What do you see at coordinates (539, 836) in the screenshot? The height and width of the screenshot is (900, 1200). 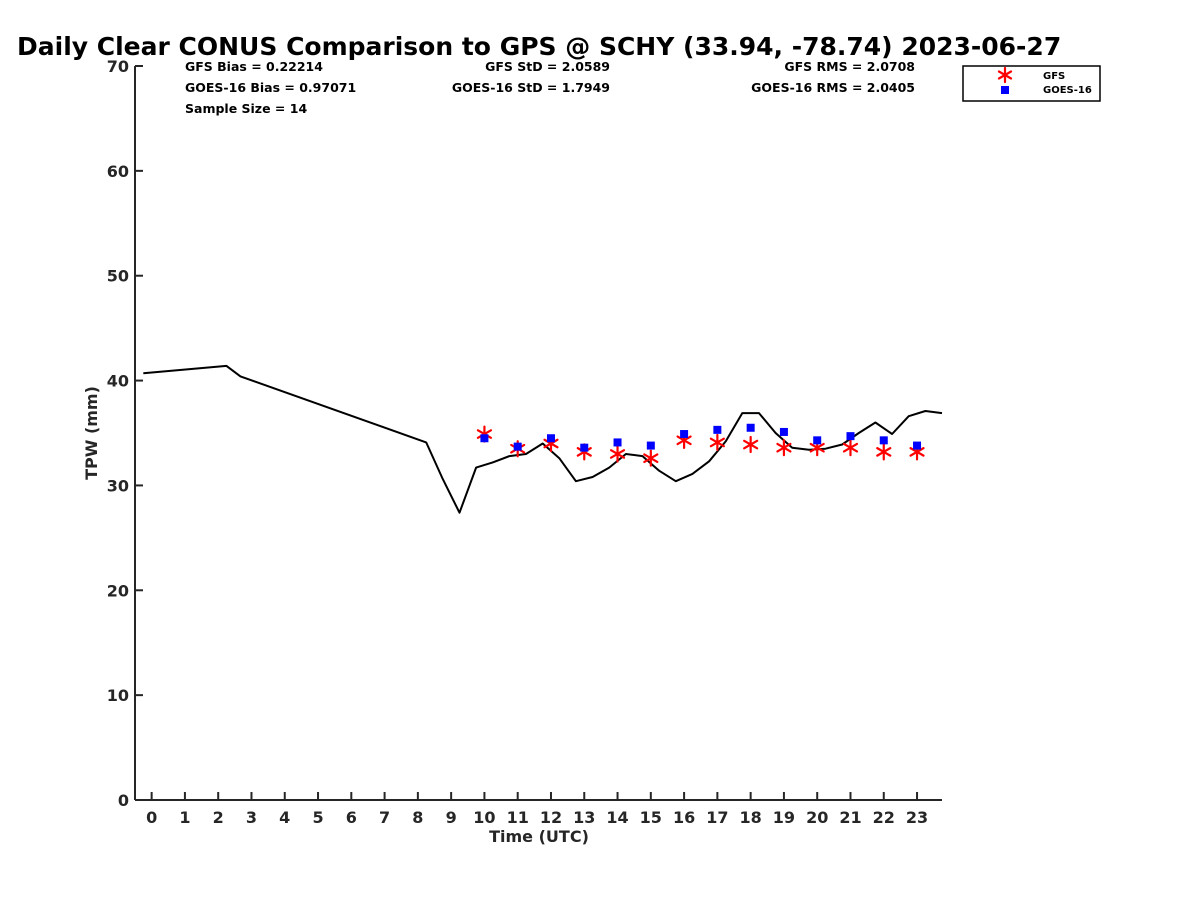 I see `x-axis-label: Time (UTC)` at bounding box center [539, 836].